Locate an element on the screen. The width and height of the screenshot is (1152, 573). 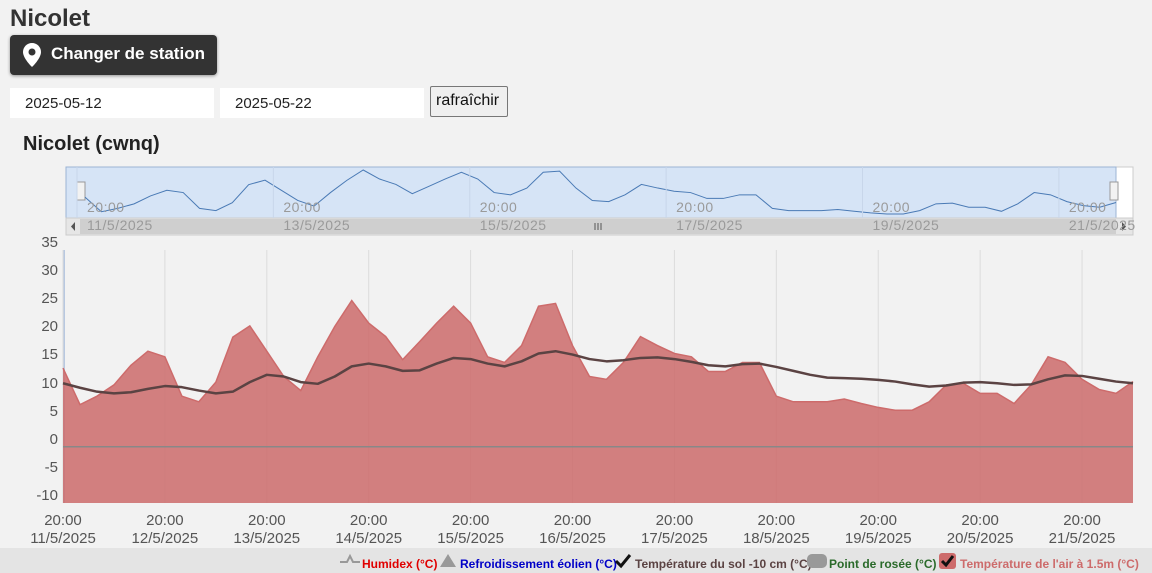
start-date-input: 2025-05-12 is located at coordinates (112, 103).